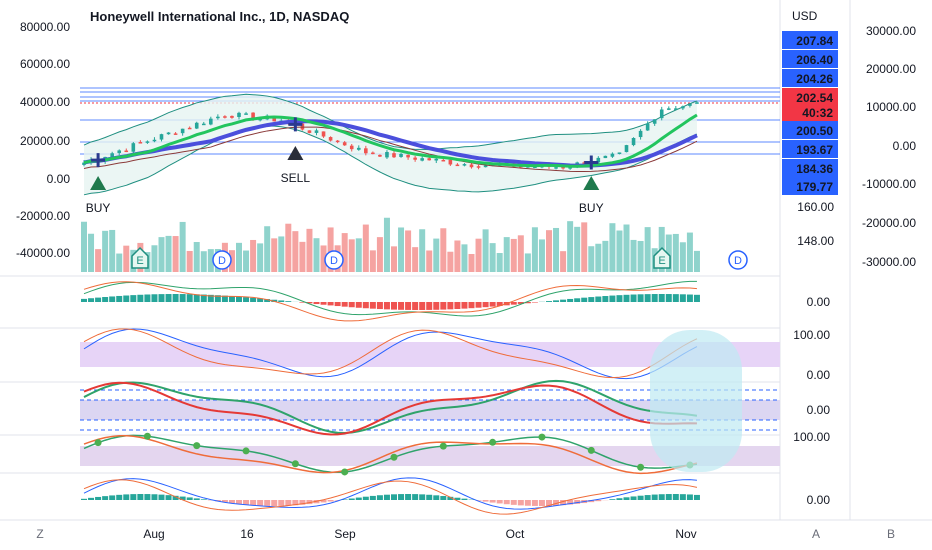 The image size is (932, 550). I want to click on event-marker-label: E, so click(139, 261).